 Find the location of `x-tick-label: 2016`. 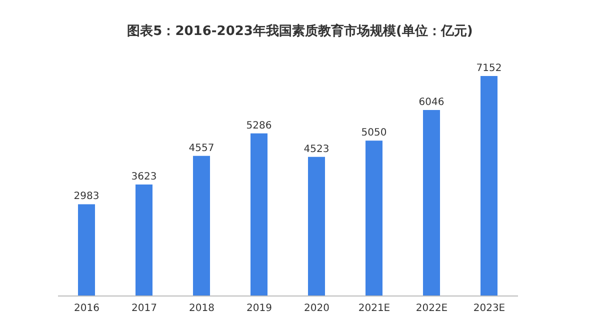

x-tick-label: 2016 is located at coordinates (87, 308).